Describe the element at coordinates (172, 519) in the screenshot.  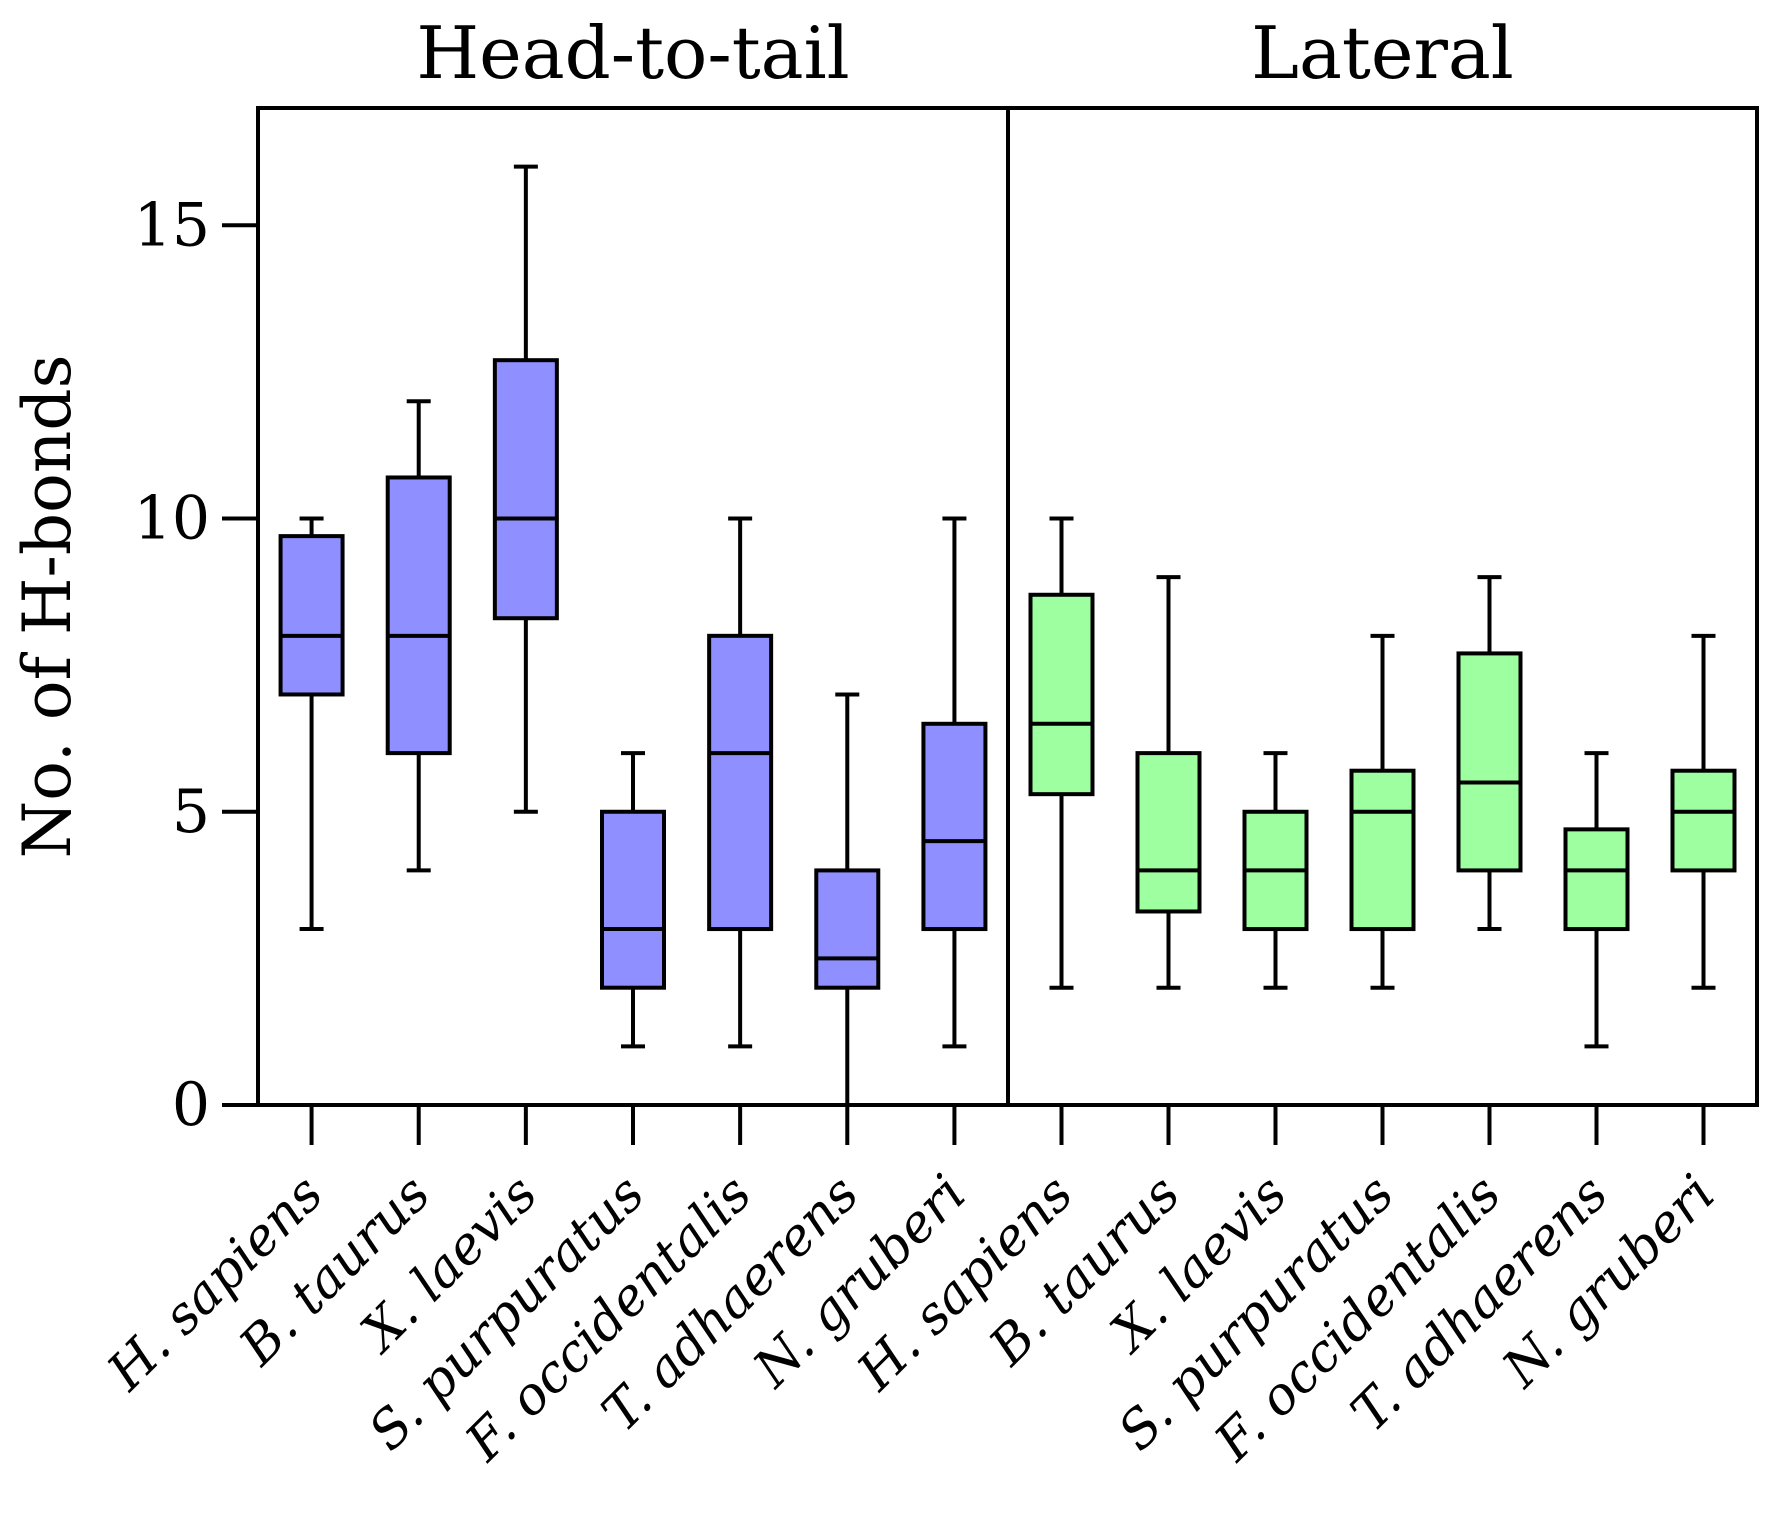
I see `y-tick-label: 10` at that location.